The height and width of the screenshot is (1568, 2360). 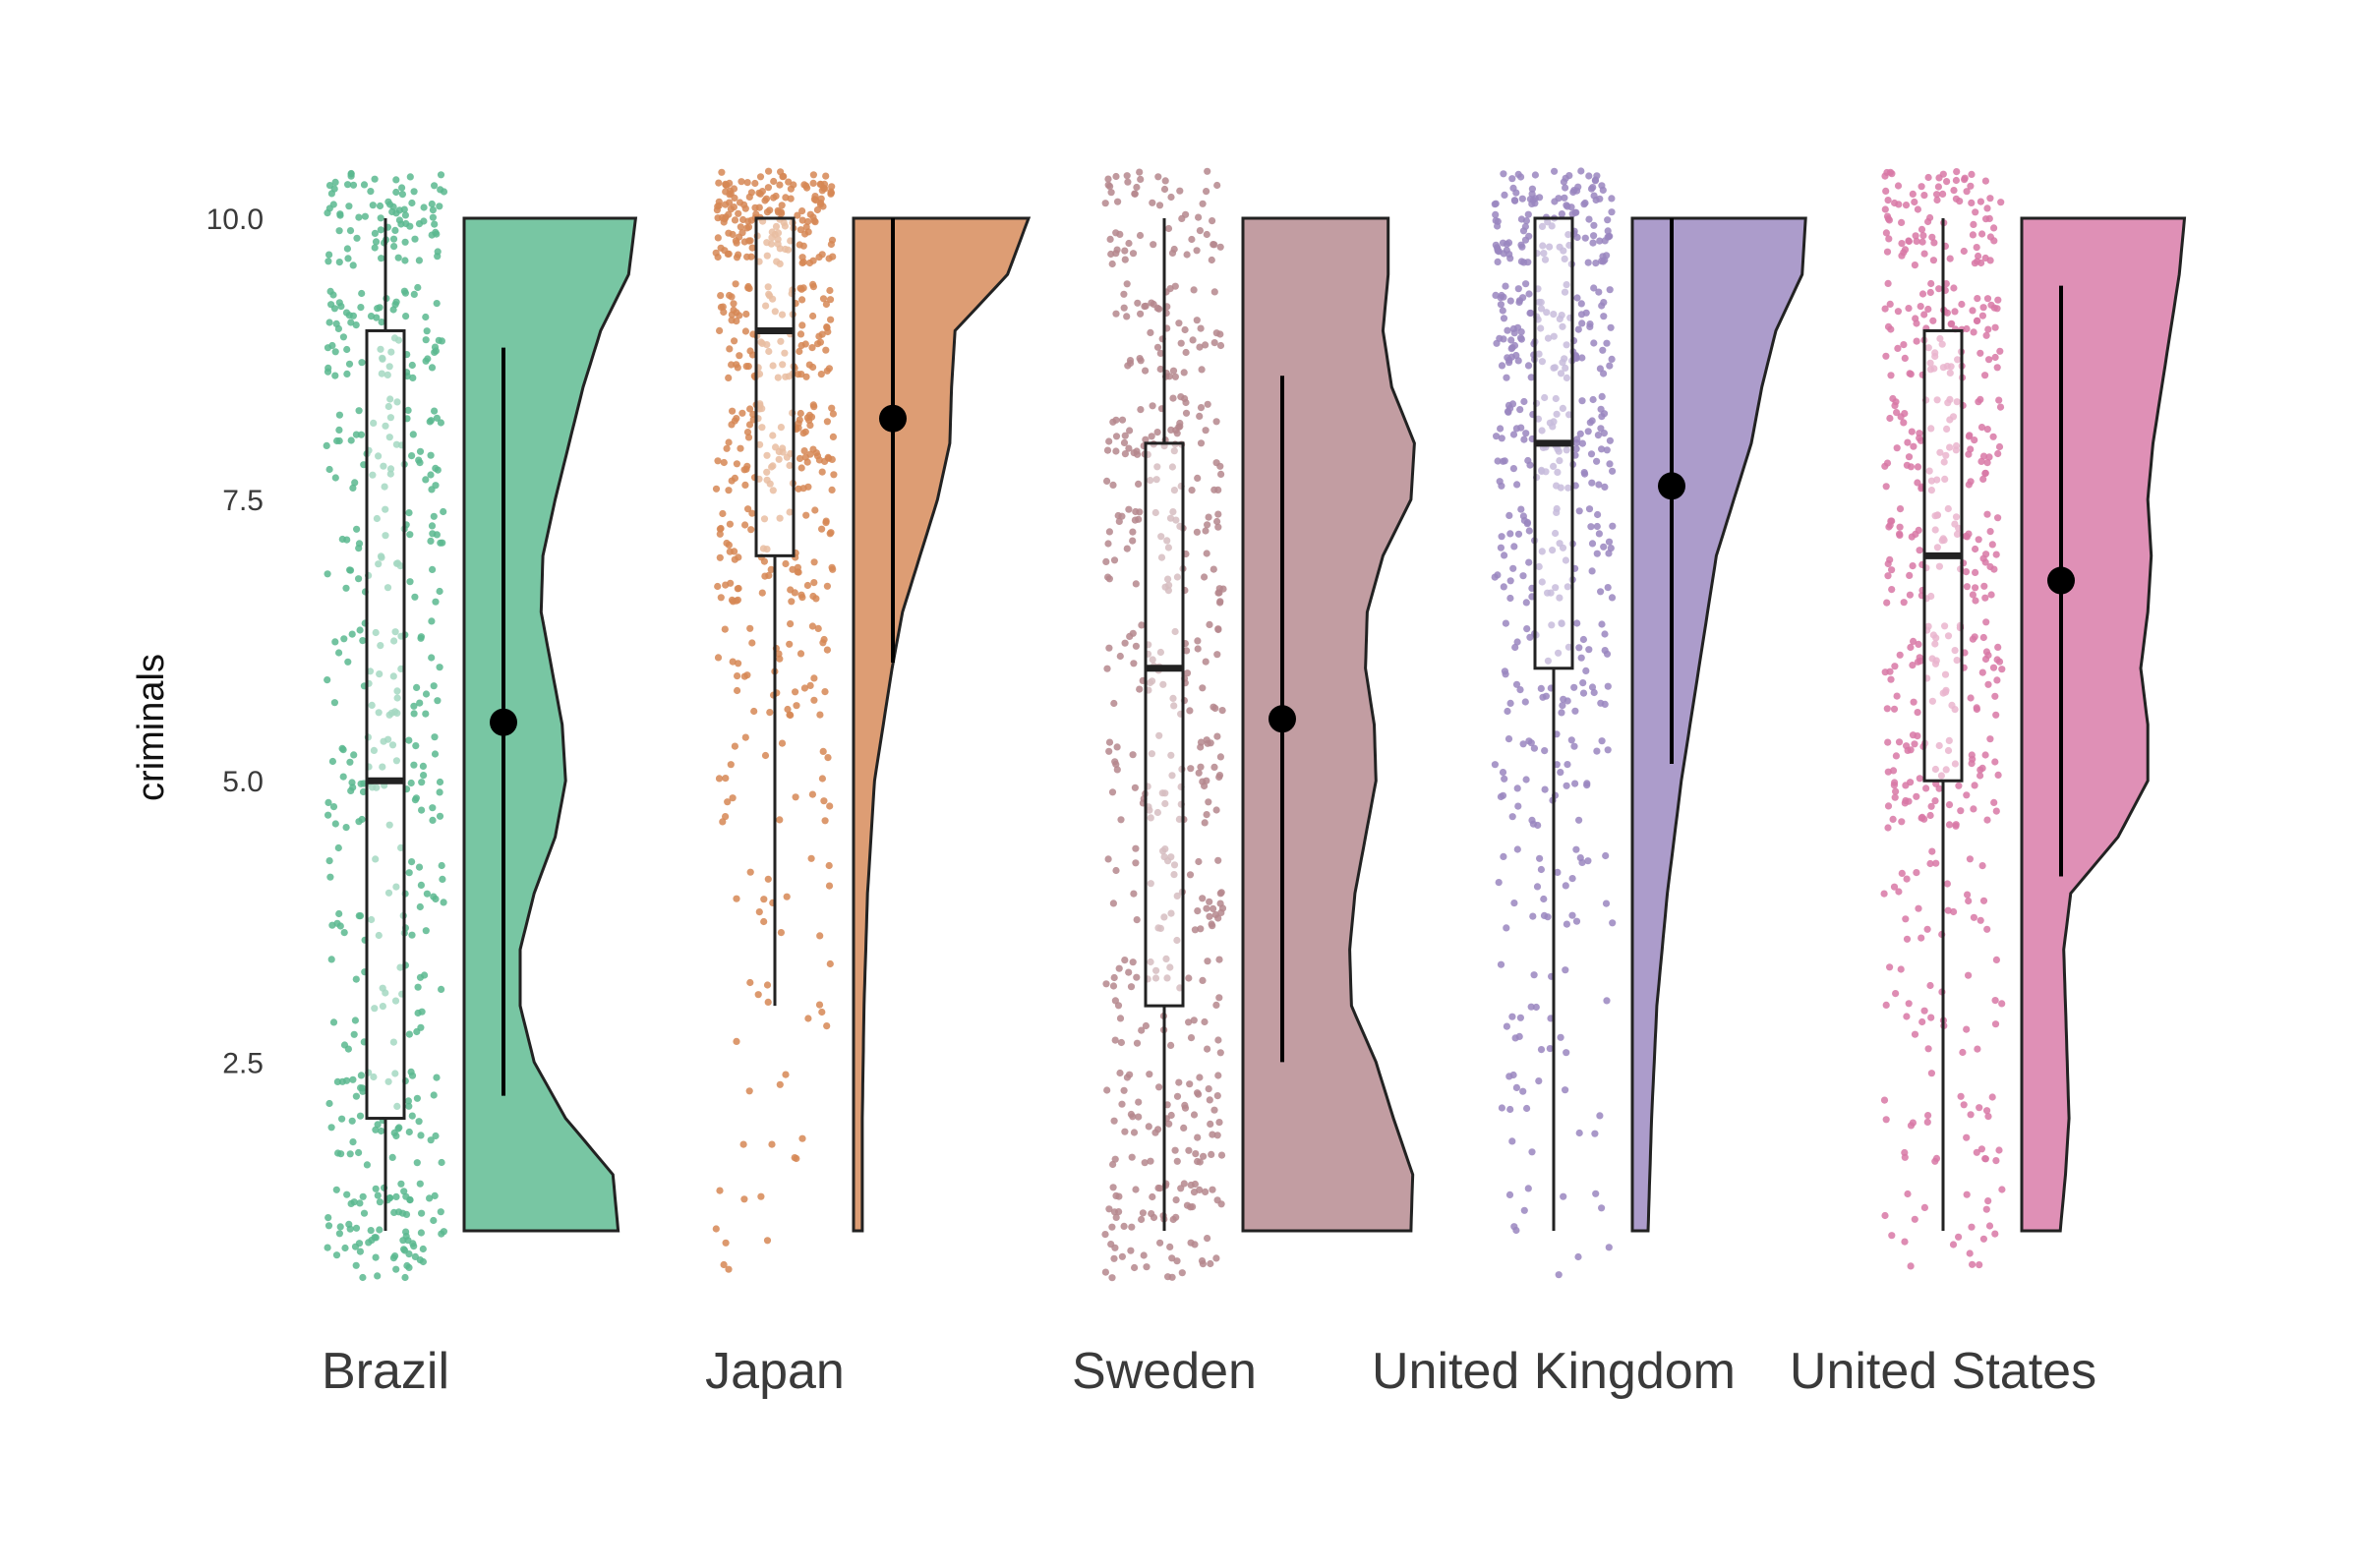 I want to click on y-tick-label: 5.0, so click(x=243, y=782).